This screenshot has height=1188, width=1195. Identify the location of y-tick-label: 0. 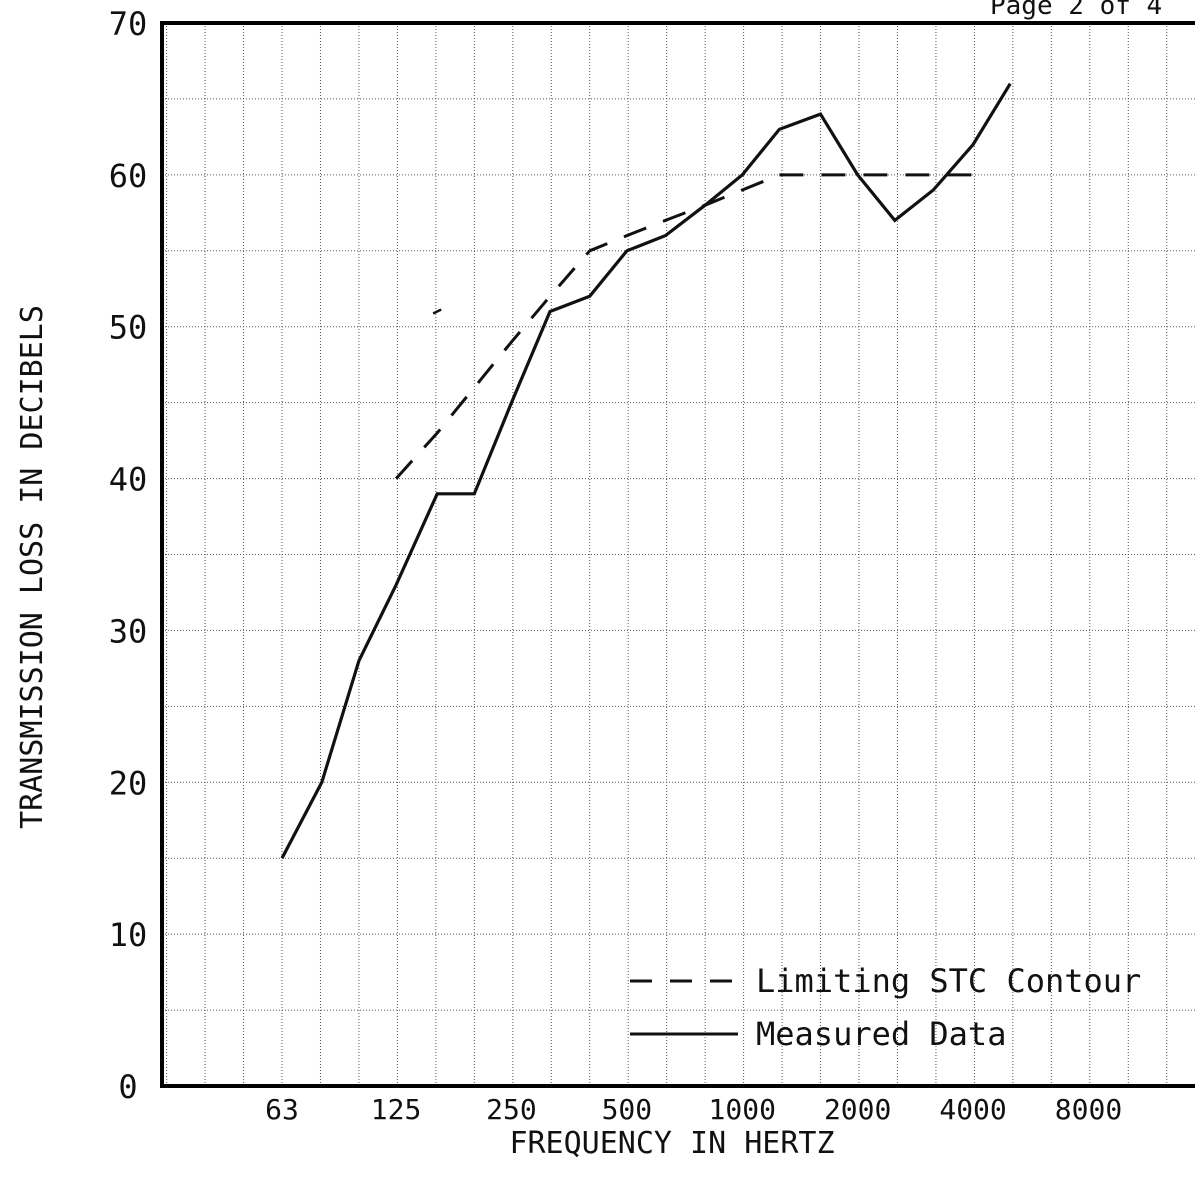
(127, 1087).